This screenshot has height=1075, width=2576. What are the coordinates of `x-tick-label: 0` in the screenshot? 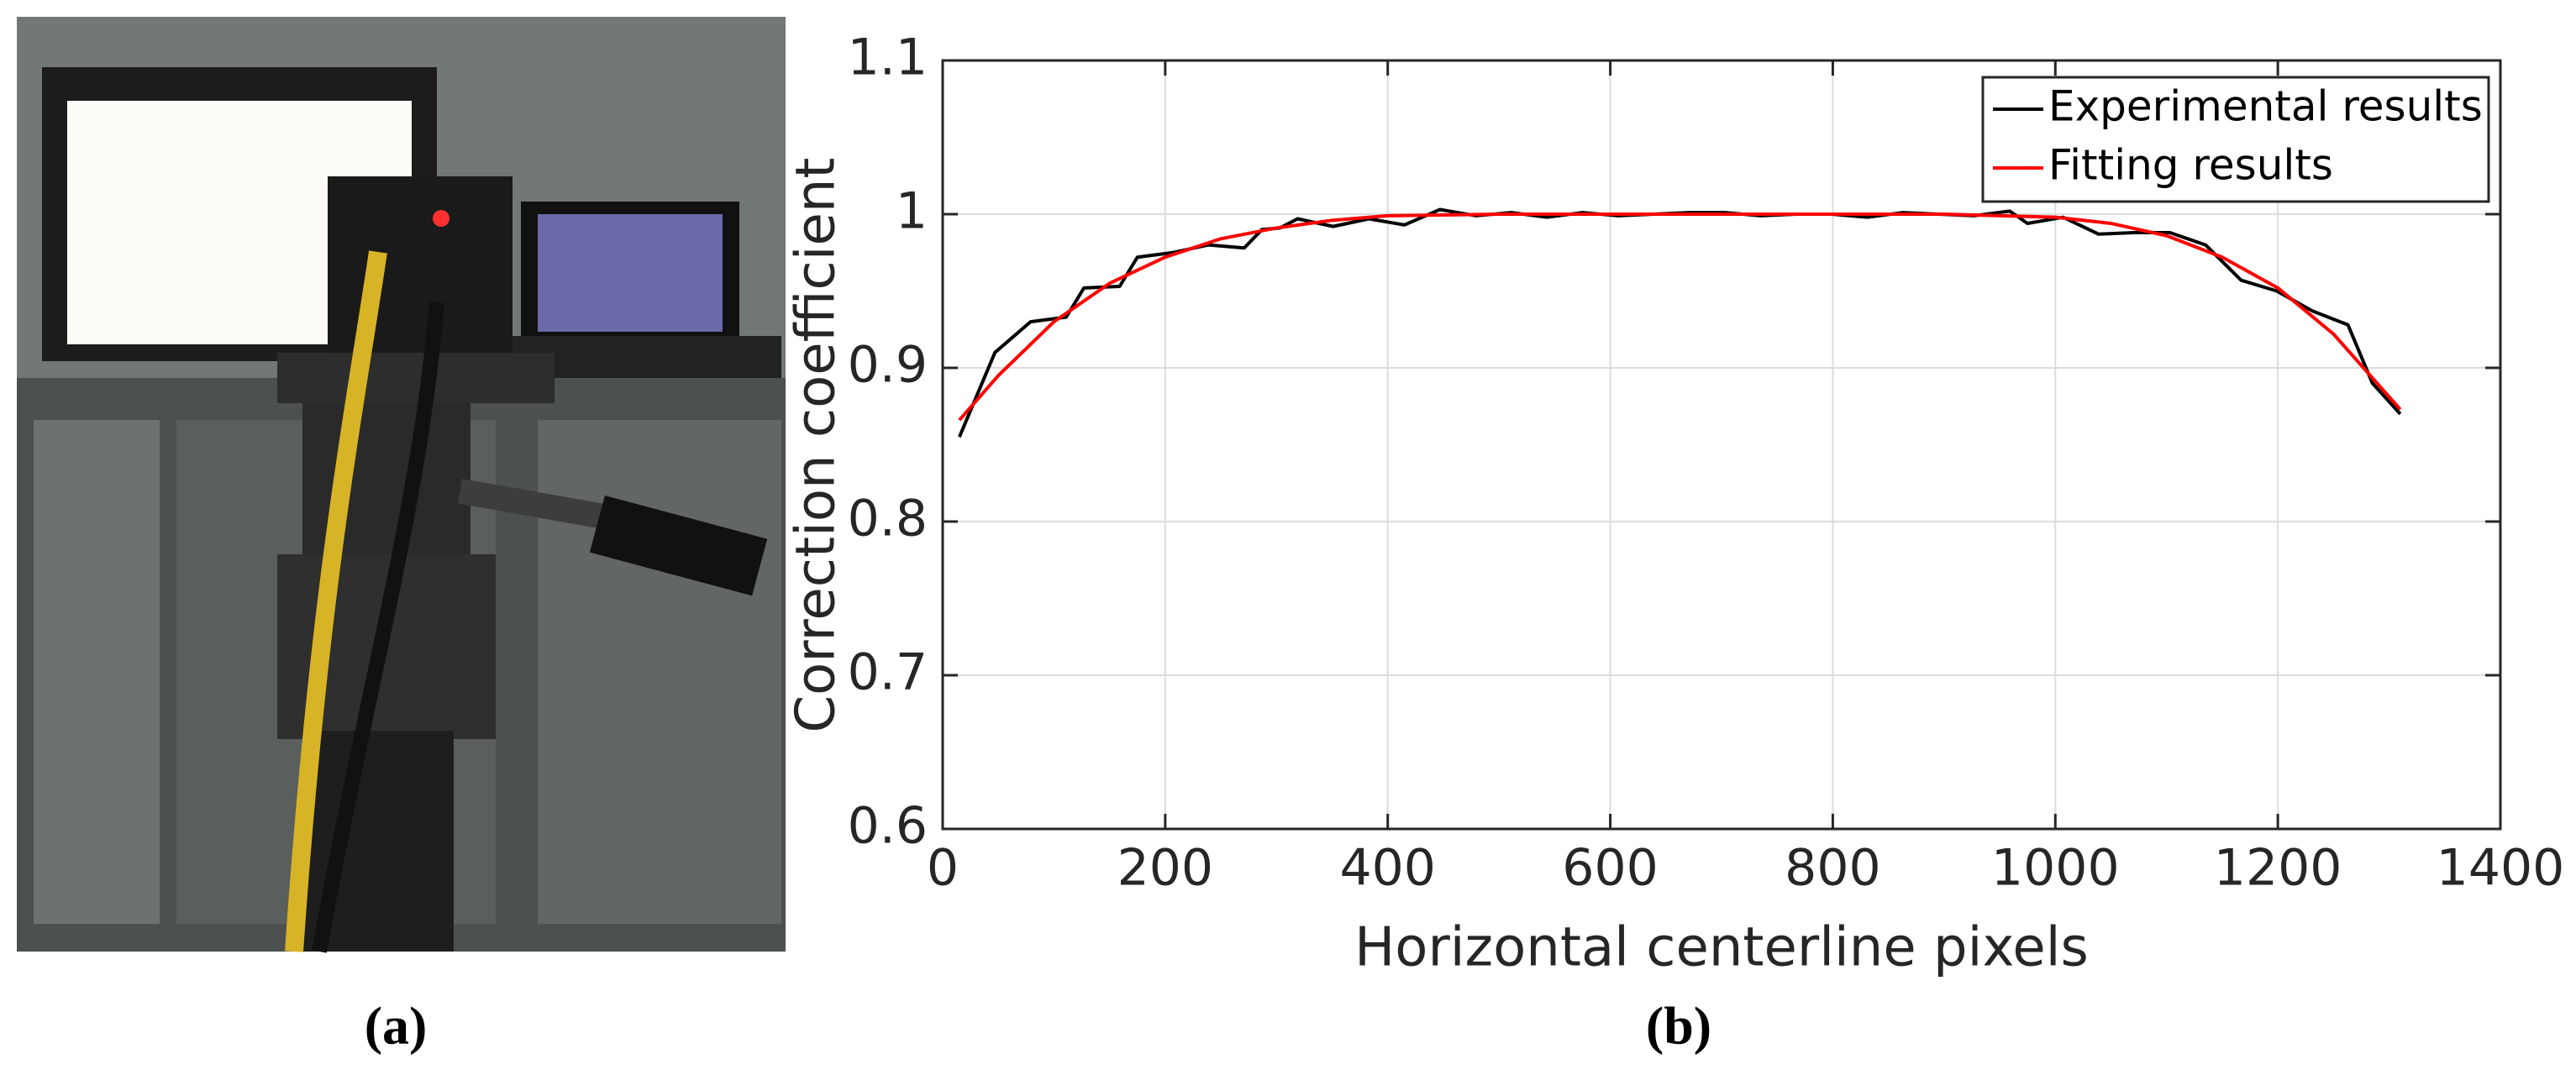 It's located at (943, 868).